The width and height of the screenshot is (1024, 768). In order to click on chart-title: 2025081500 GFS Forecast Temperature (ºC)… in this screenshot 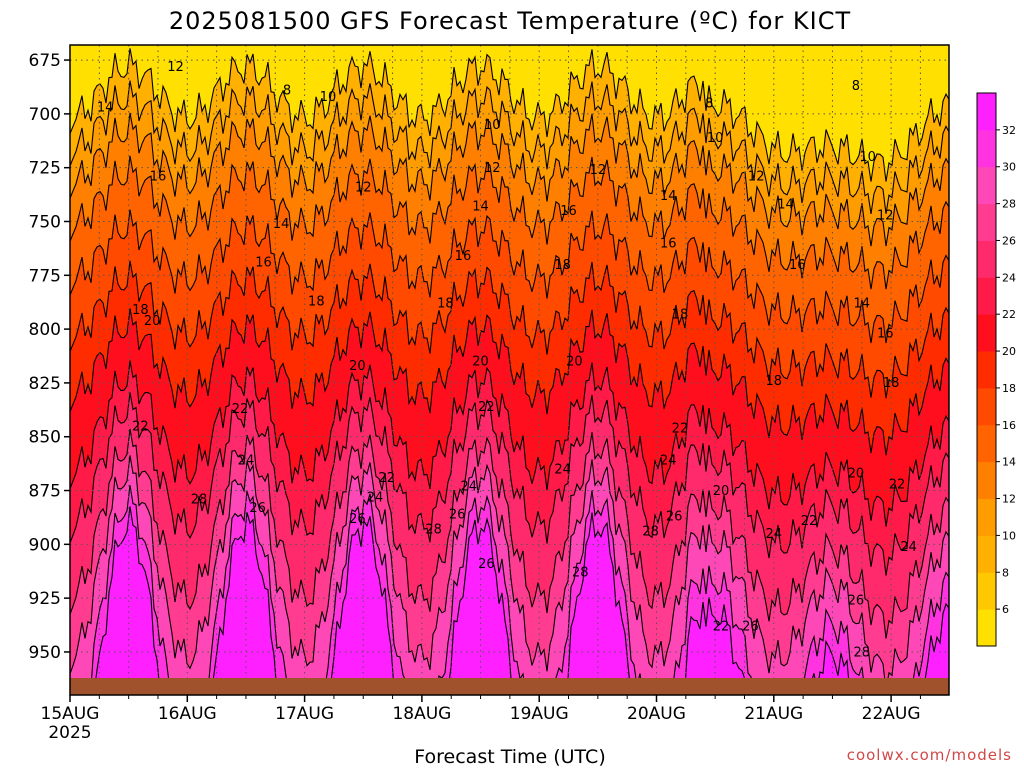, I will do `click(510, 21)`.